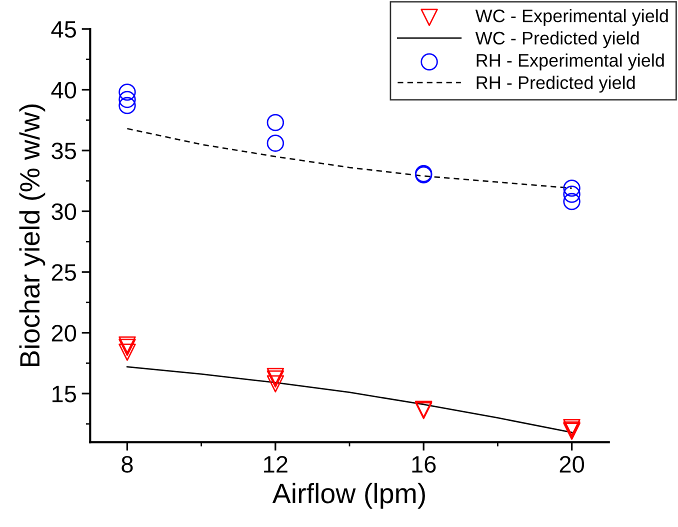 This screenshot has height=527, width=678. What do you see at coordinates (64, 333) in the screenshot?
I see `y-tick-label: 20` at bounding box center [64, 333].